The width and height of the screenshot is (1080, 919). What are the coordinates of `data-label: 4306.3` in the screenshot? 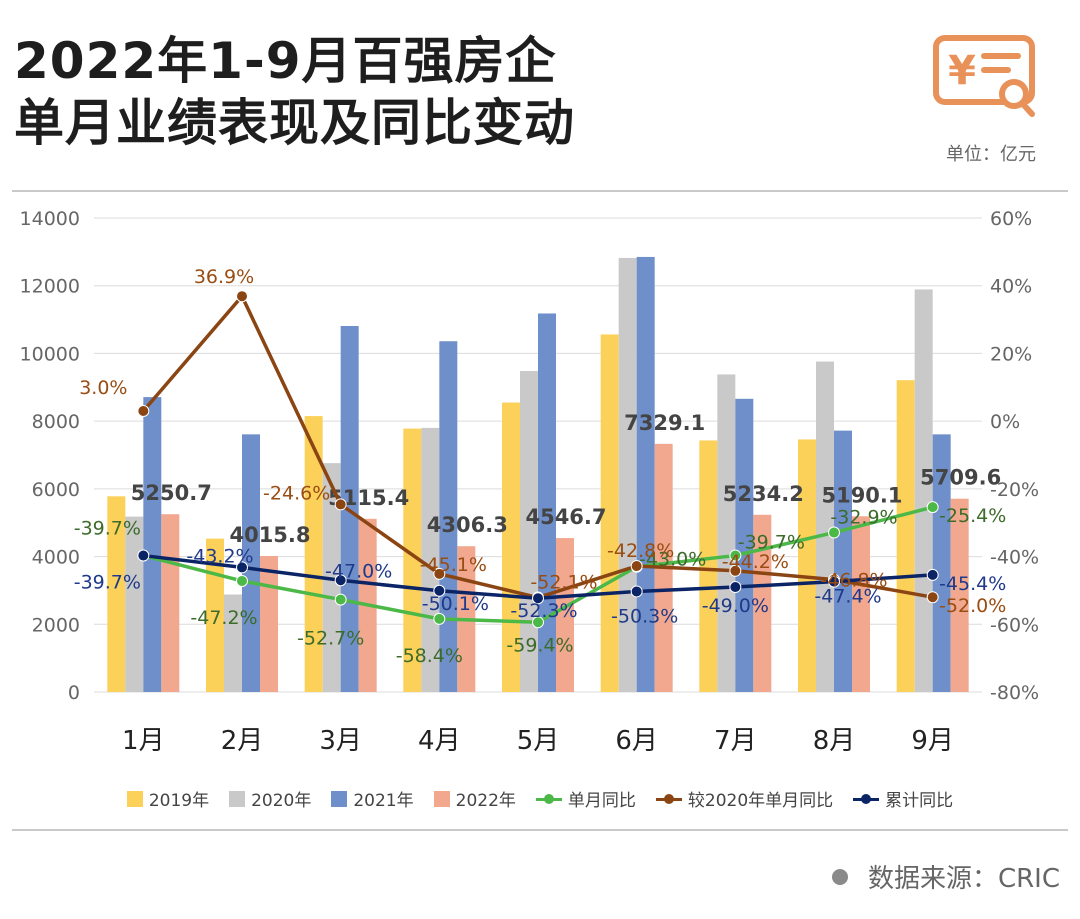 It's located at (467, 525).